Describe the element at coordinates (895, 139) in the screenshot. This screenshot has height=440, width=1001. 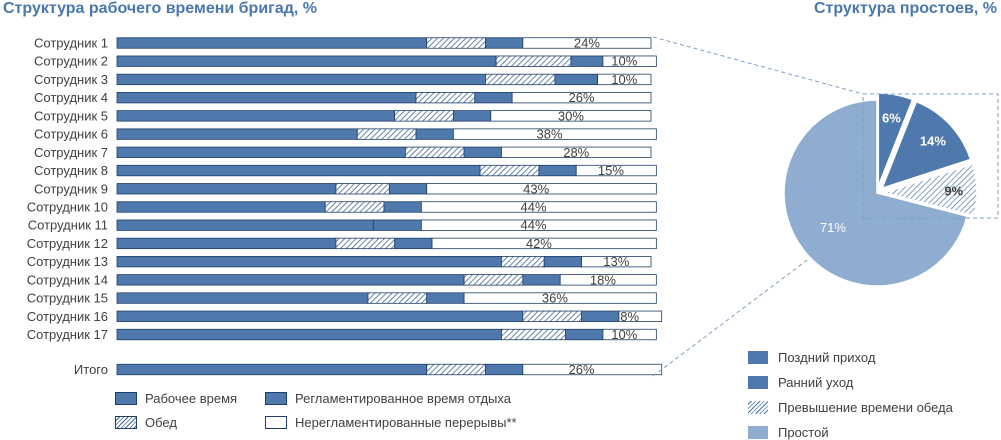
I see `pie-slice-late` at that location.